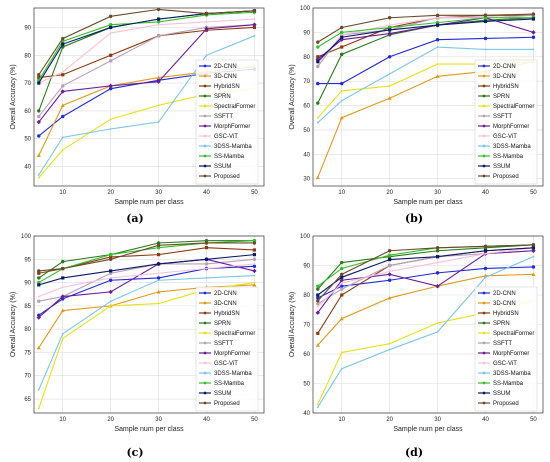 This screenshot has height=462, width=550. What do you see at coordinates (292, 96) in the screenshot?
I see `y-axis-label: Overall Accuracy (%)` at bounding box center [292, 96].